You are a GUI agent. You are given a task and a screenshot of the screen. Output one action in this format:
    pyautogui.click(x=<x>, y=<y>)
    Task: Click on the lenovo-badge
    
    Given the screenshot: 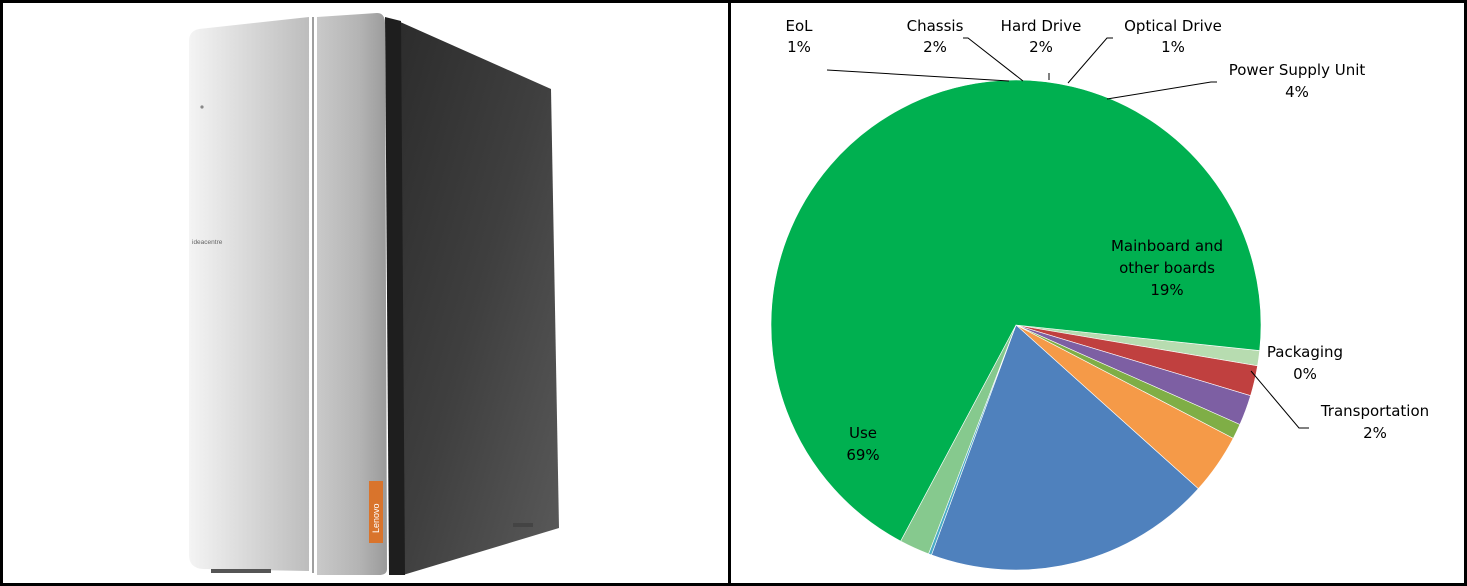 What is the action you would take?
    pyautogui.click(x=376, y=512)
    